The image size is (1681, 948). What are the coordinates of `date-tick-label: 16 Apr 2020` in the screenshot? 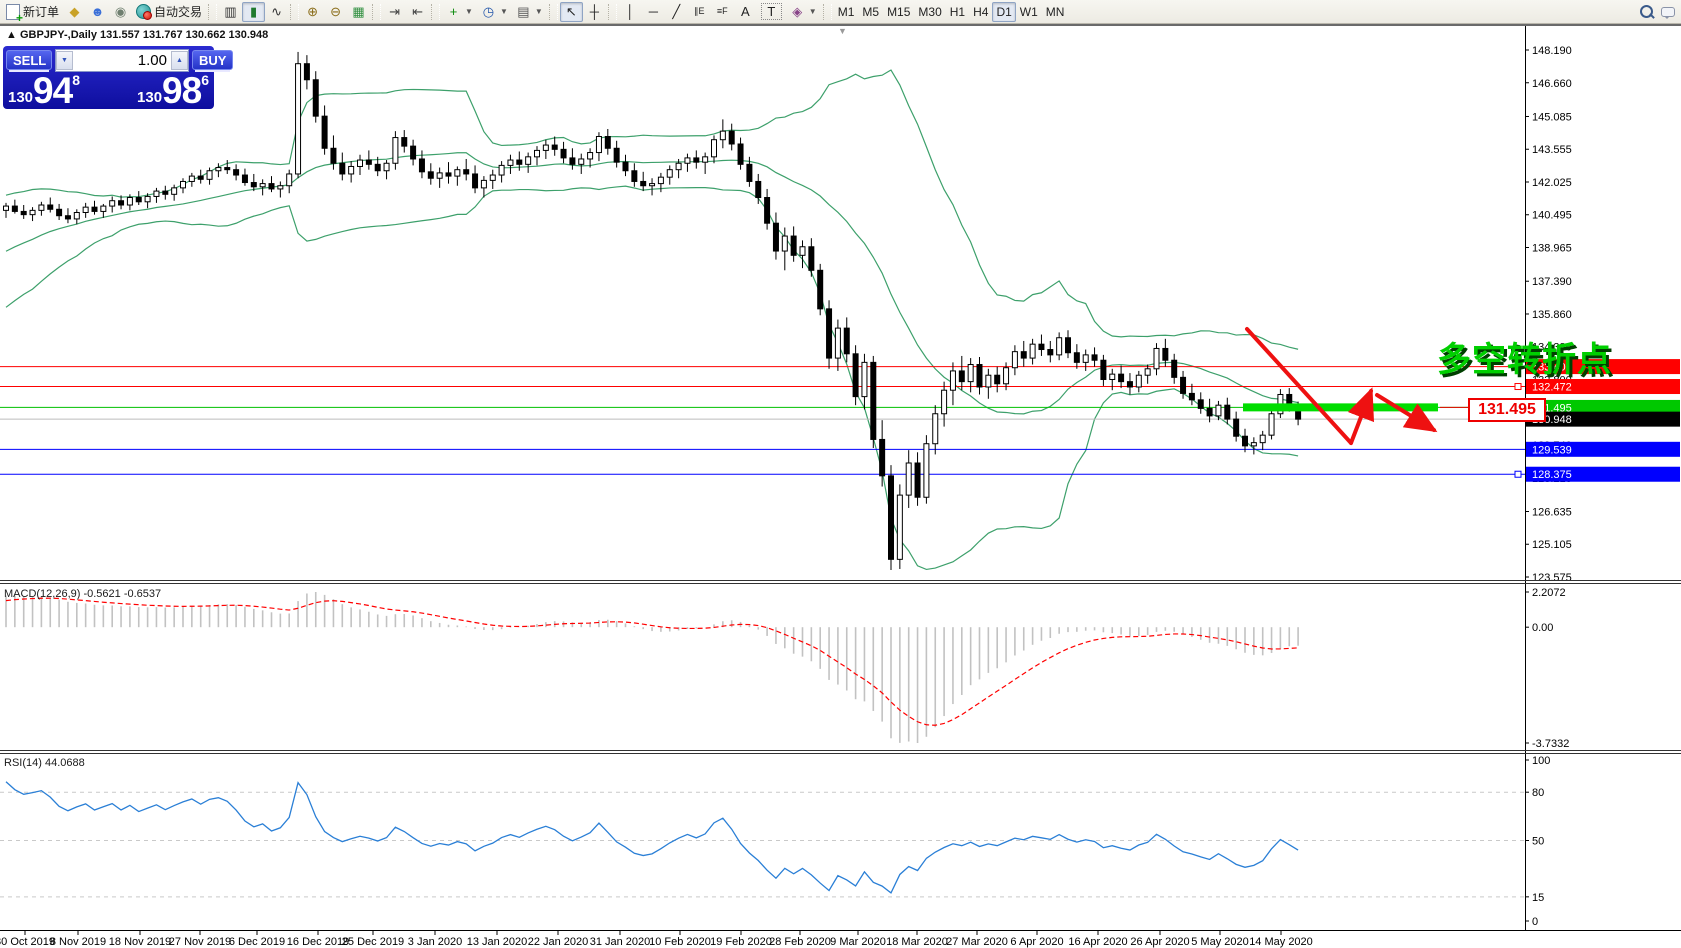 It's located at (1097, 942).